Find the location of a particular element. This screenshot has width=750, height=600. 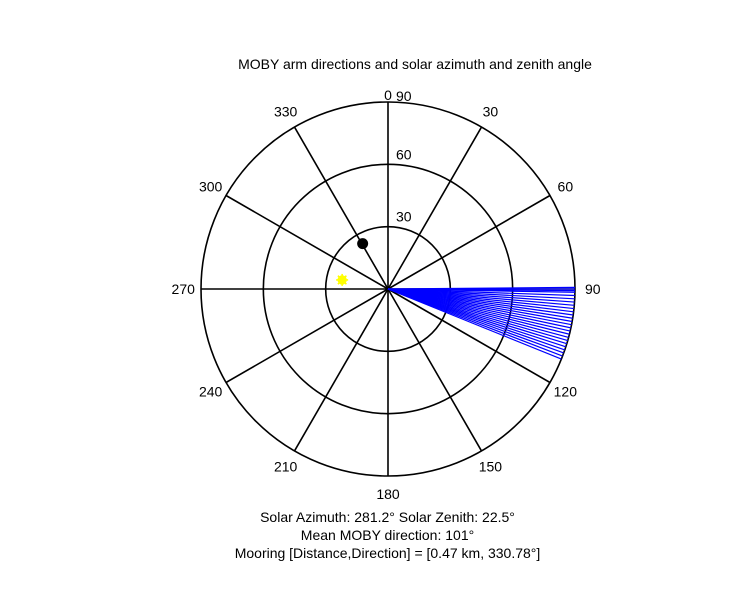

angle-label-150: 150 is located at coordinates (491, 466).